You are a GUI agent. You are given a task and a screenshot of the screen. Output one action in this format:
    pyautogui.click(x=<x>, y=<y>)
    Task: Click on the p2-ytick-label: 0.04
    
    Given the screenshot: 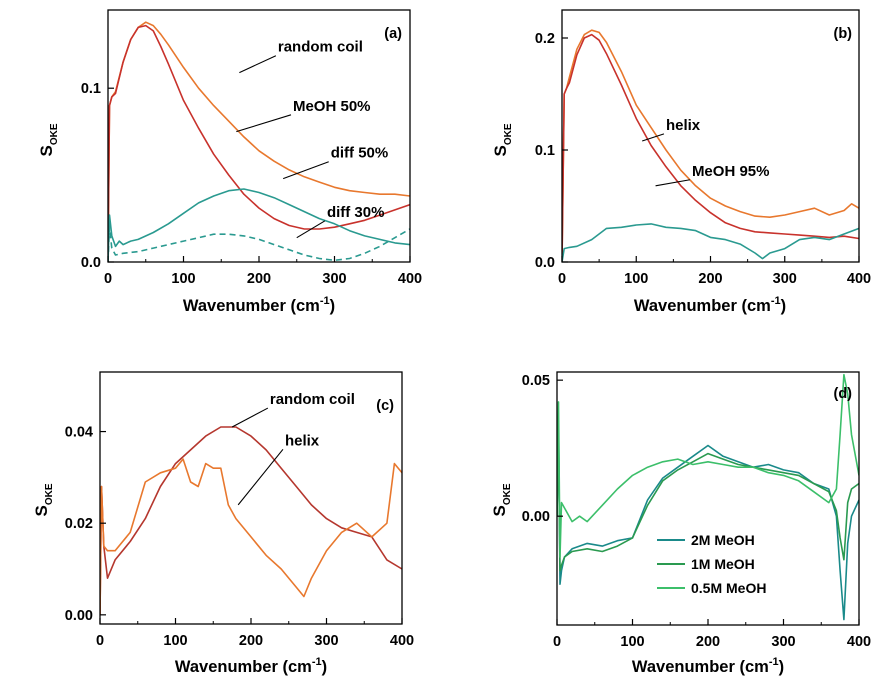 What is the action you would take?
    pyautogui.click(x=79, y=433)
    